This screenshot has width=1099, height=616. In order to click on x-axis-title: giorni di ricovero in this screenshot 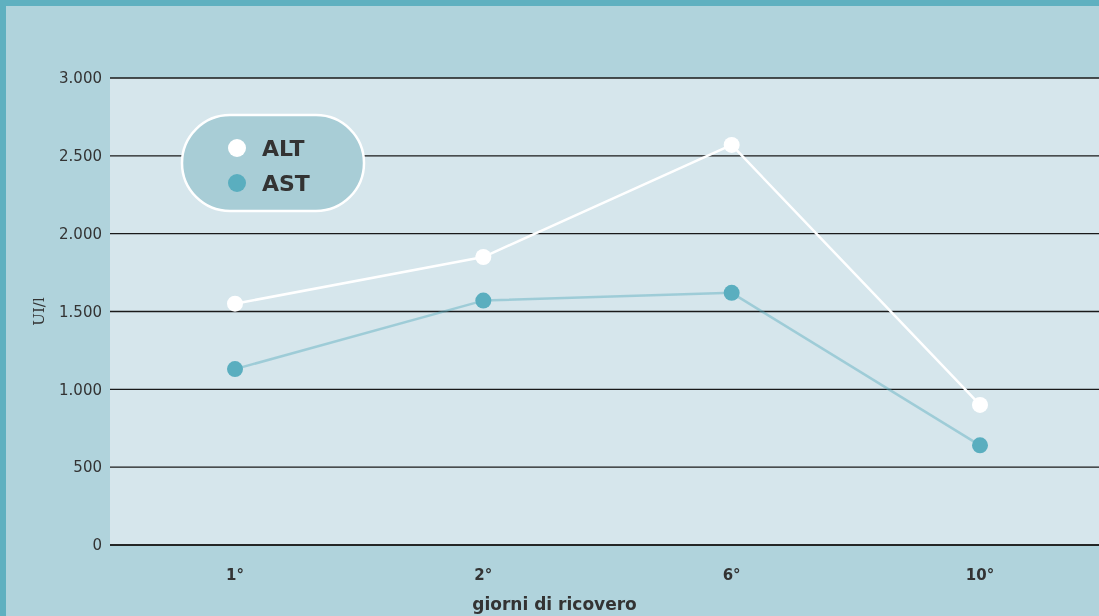, I will do `click(554, 604)`.